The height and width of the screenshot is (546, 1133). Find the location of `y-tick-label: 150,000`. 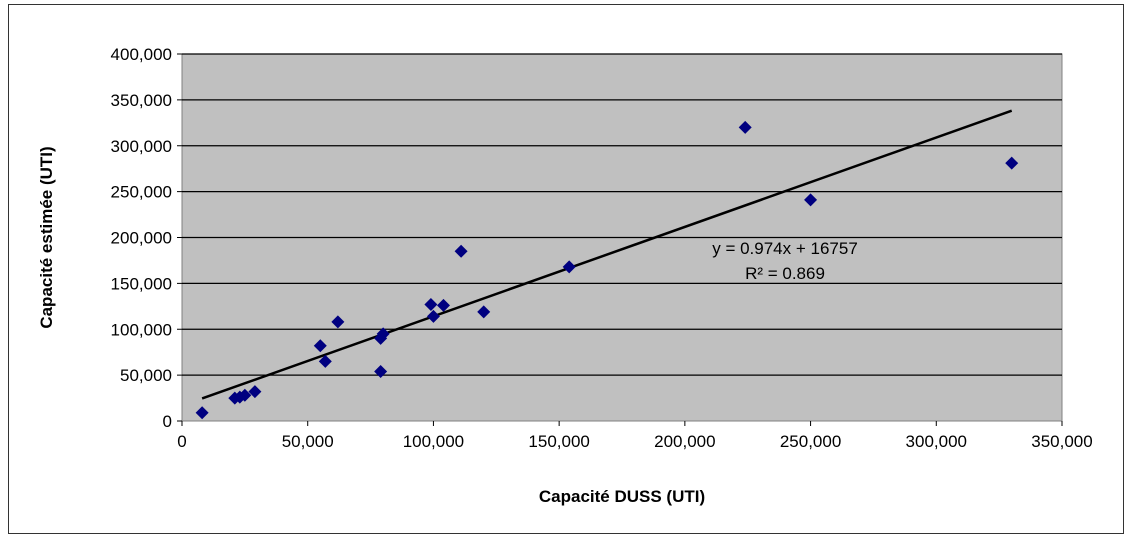

y-tick-label: 150,000 is located at coordinates (141, 283).